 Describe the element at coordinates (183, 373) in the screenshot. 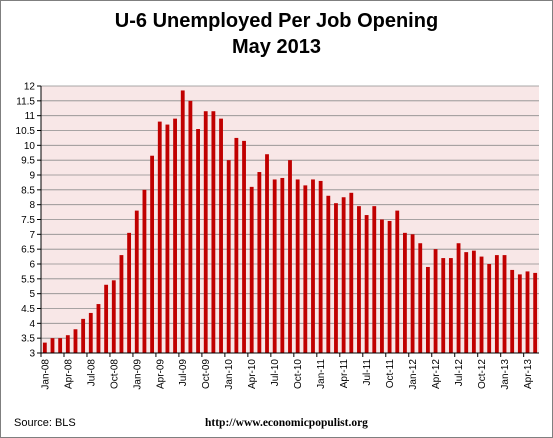

I see `x-tick-label: Jul-09` at that location.